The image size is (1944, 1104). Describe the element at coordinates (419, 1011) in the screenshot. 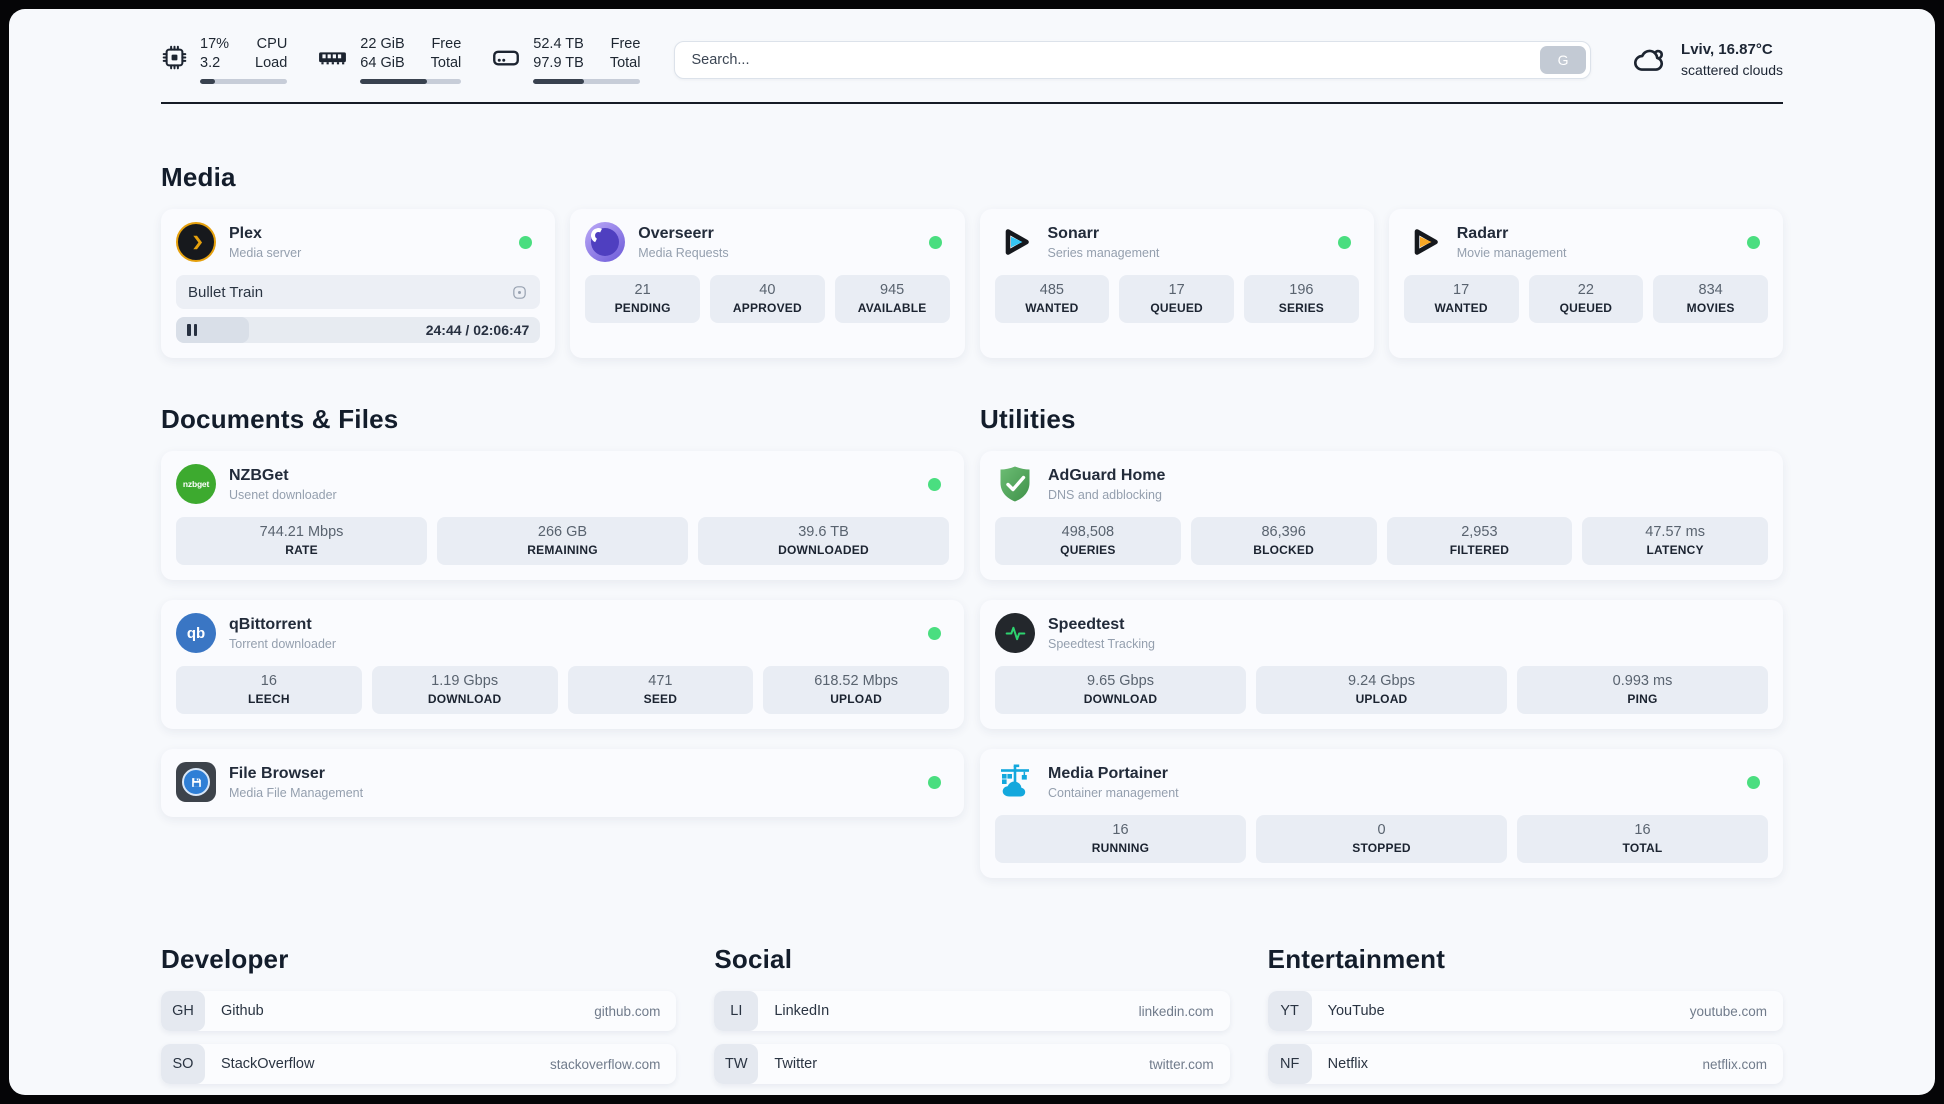

I see `link-github: GH Github github.com` at that location.